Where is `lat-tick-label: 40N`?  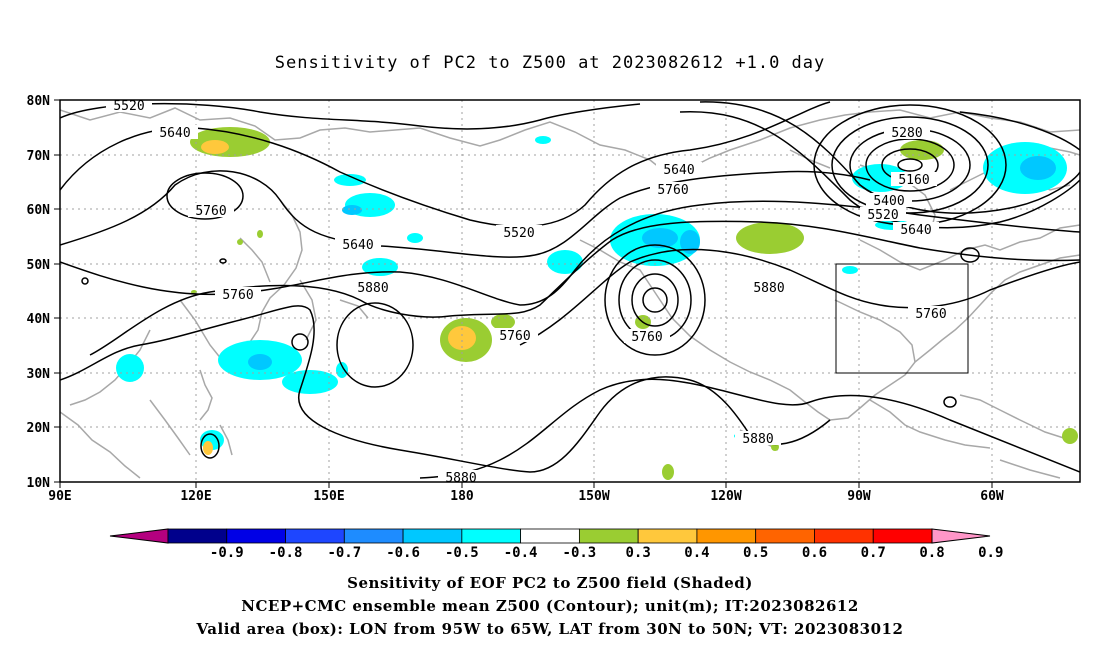
lat-tick-label: 40N is located at coordinates (39, 319).